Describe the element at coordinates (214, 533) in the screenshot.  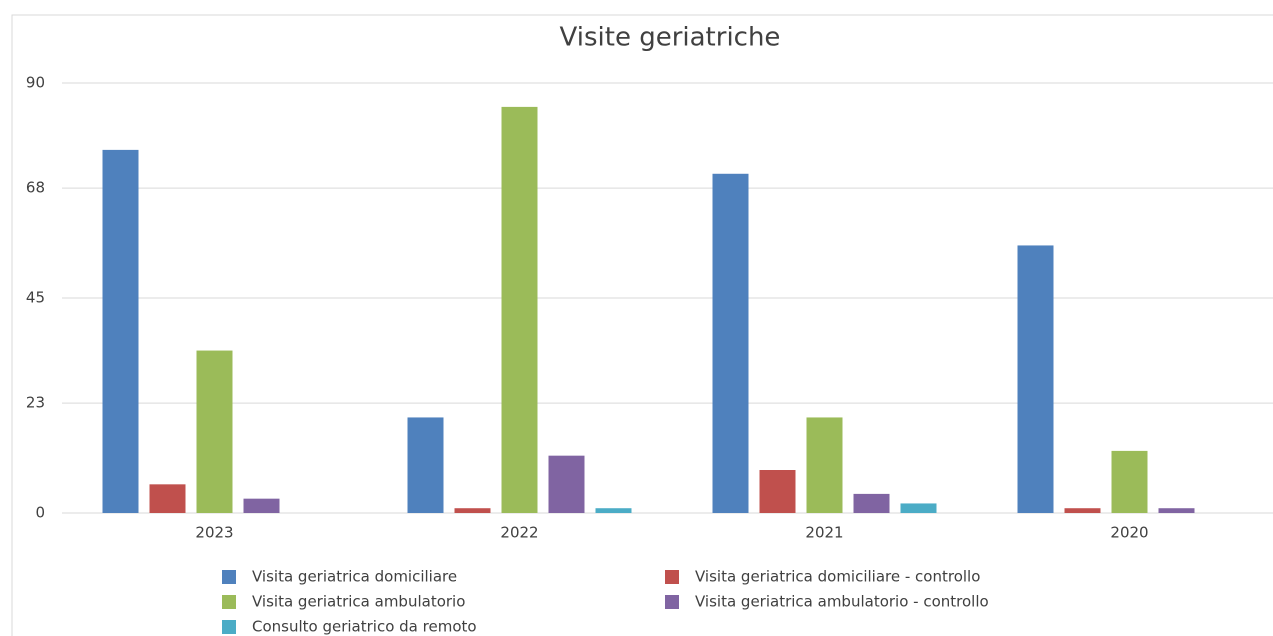
I see `x-tick-label: 2023` at that location.